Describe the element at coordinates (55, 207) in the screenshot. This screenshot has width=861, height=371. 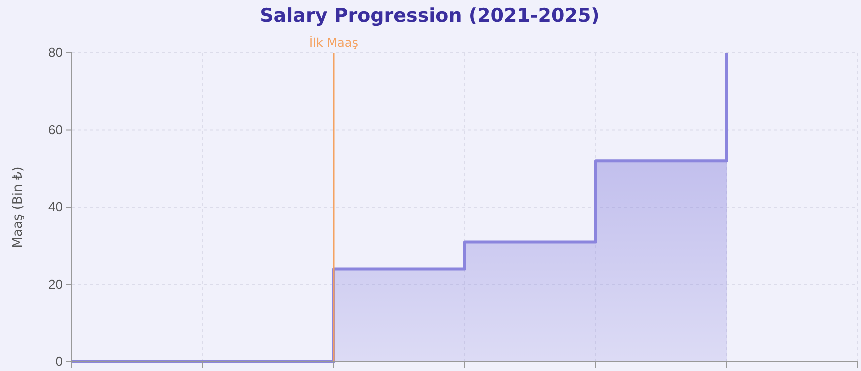
I see `y-tick-label: 40` at that location.